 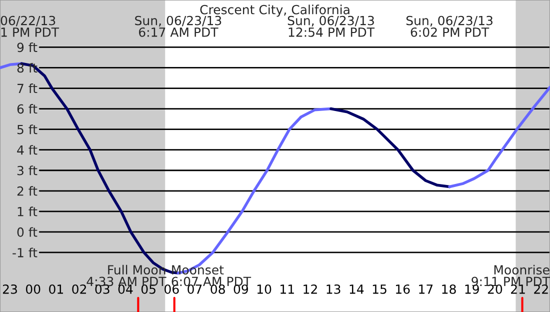 What do you see at coordinates (195, 289) in the screenshot?
I see `x-tick-label: 07` at bounding box center [195, 289].